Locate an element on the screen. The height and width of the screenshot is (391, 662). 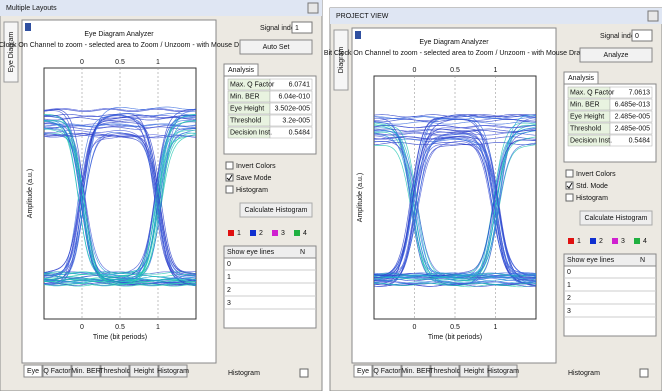
eye-table-header-bg is located at coordinates (270, 252).